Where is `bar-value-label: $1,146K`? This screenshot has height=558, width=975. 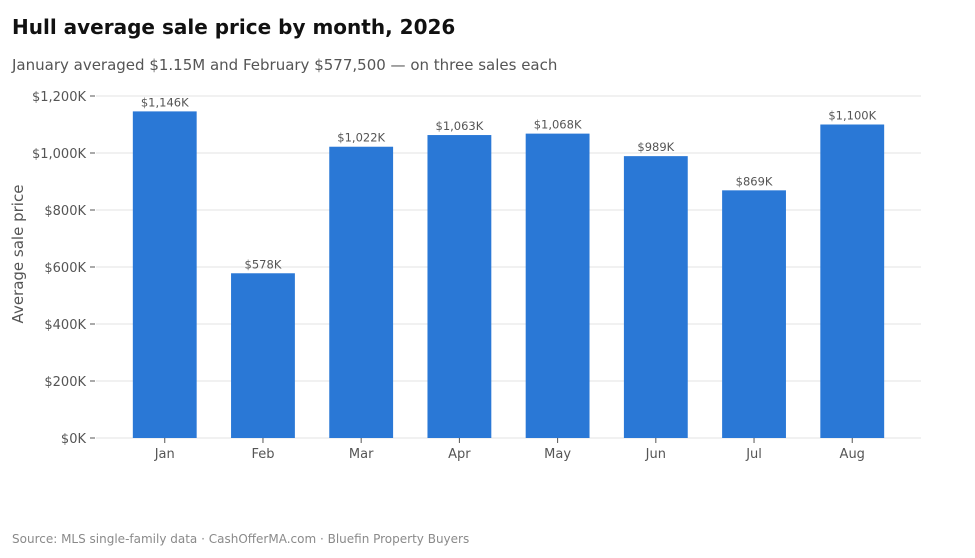
bar-value-label: $1,146K is located at coordinates (165, 102).